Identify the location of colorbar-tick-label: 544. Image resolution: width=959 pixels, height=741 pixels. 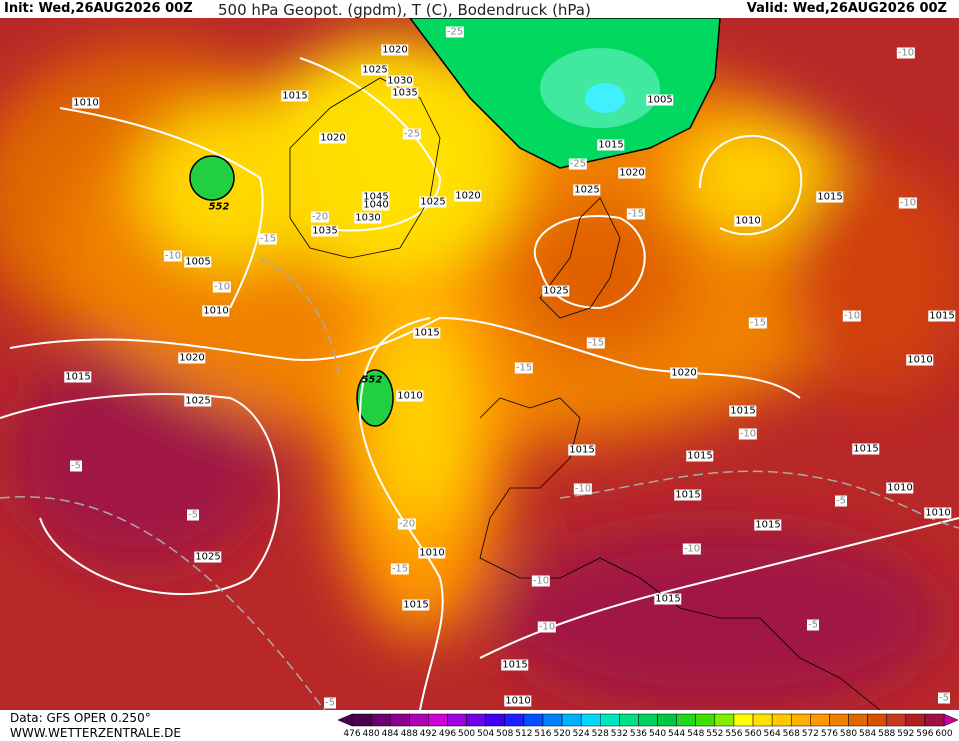
(677, 734).